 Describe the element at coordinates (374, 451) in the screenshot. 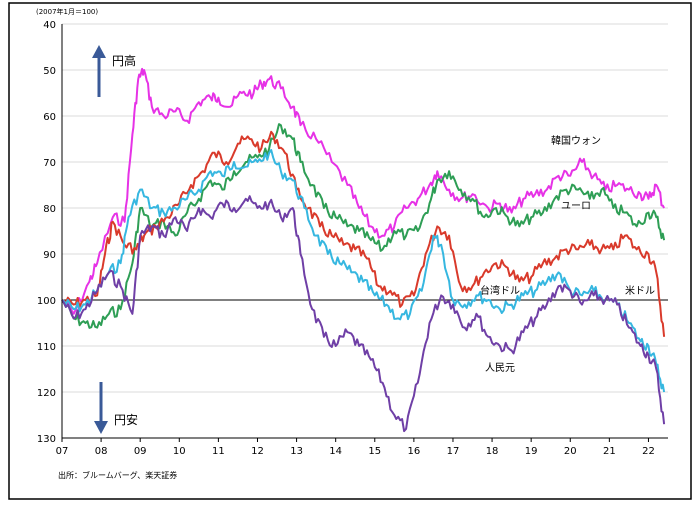

I see `x-tick-label-15: 15` at that location.